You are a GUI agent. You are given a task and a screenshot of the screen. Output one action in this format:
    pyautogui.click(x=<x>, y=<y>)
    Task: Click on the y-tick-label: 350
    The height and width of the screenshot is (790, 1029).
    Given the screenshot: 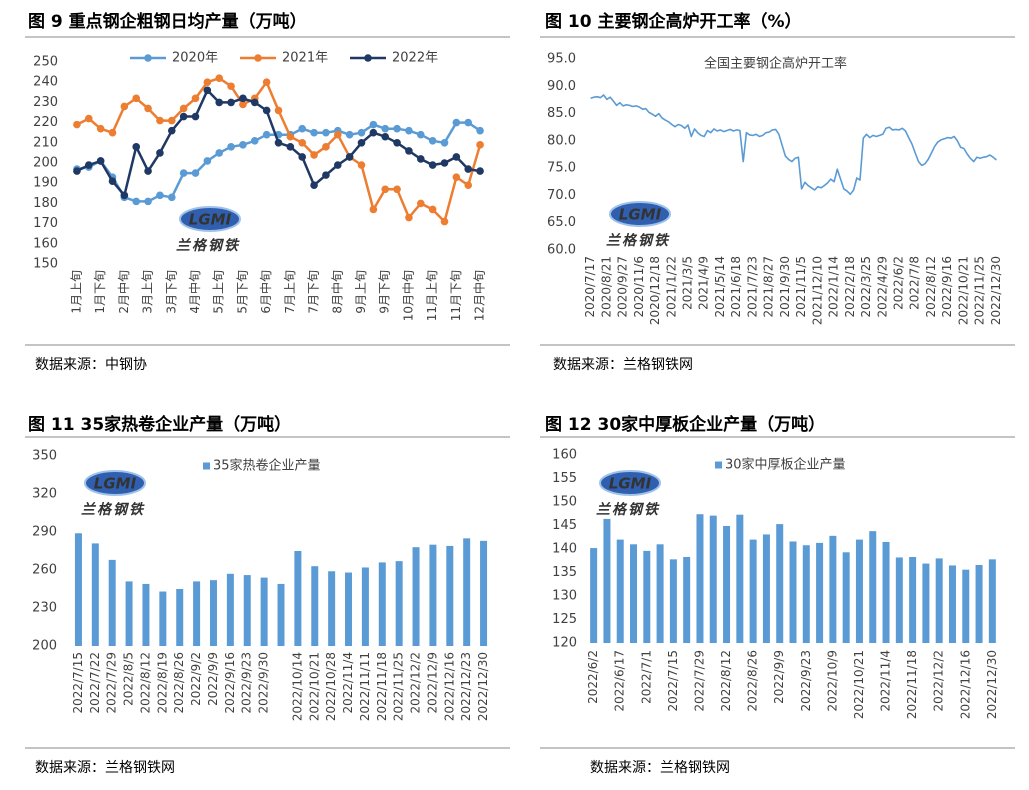 What is the action you would take?
    pyautogui.click(x=44, y=456)
    